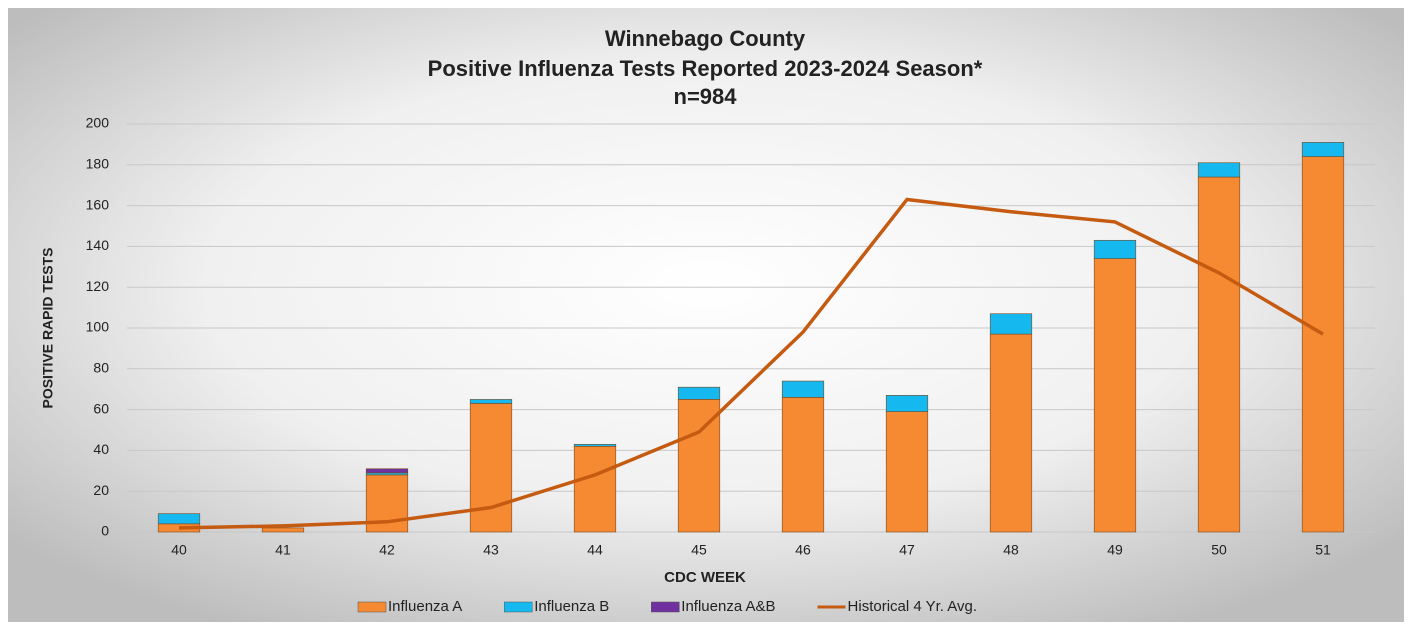 This screenshot has width=1410, height=628. What do you see at coordinates (705, 577) in the screenshot?
I see `x-axis-label: CDC WEEK` at bounding box center [705, 577].